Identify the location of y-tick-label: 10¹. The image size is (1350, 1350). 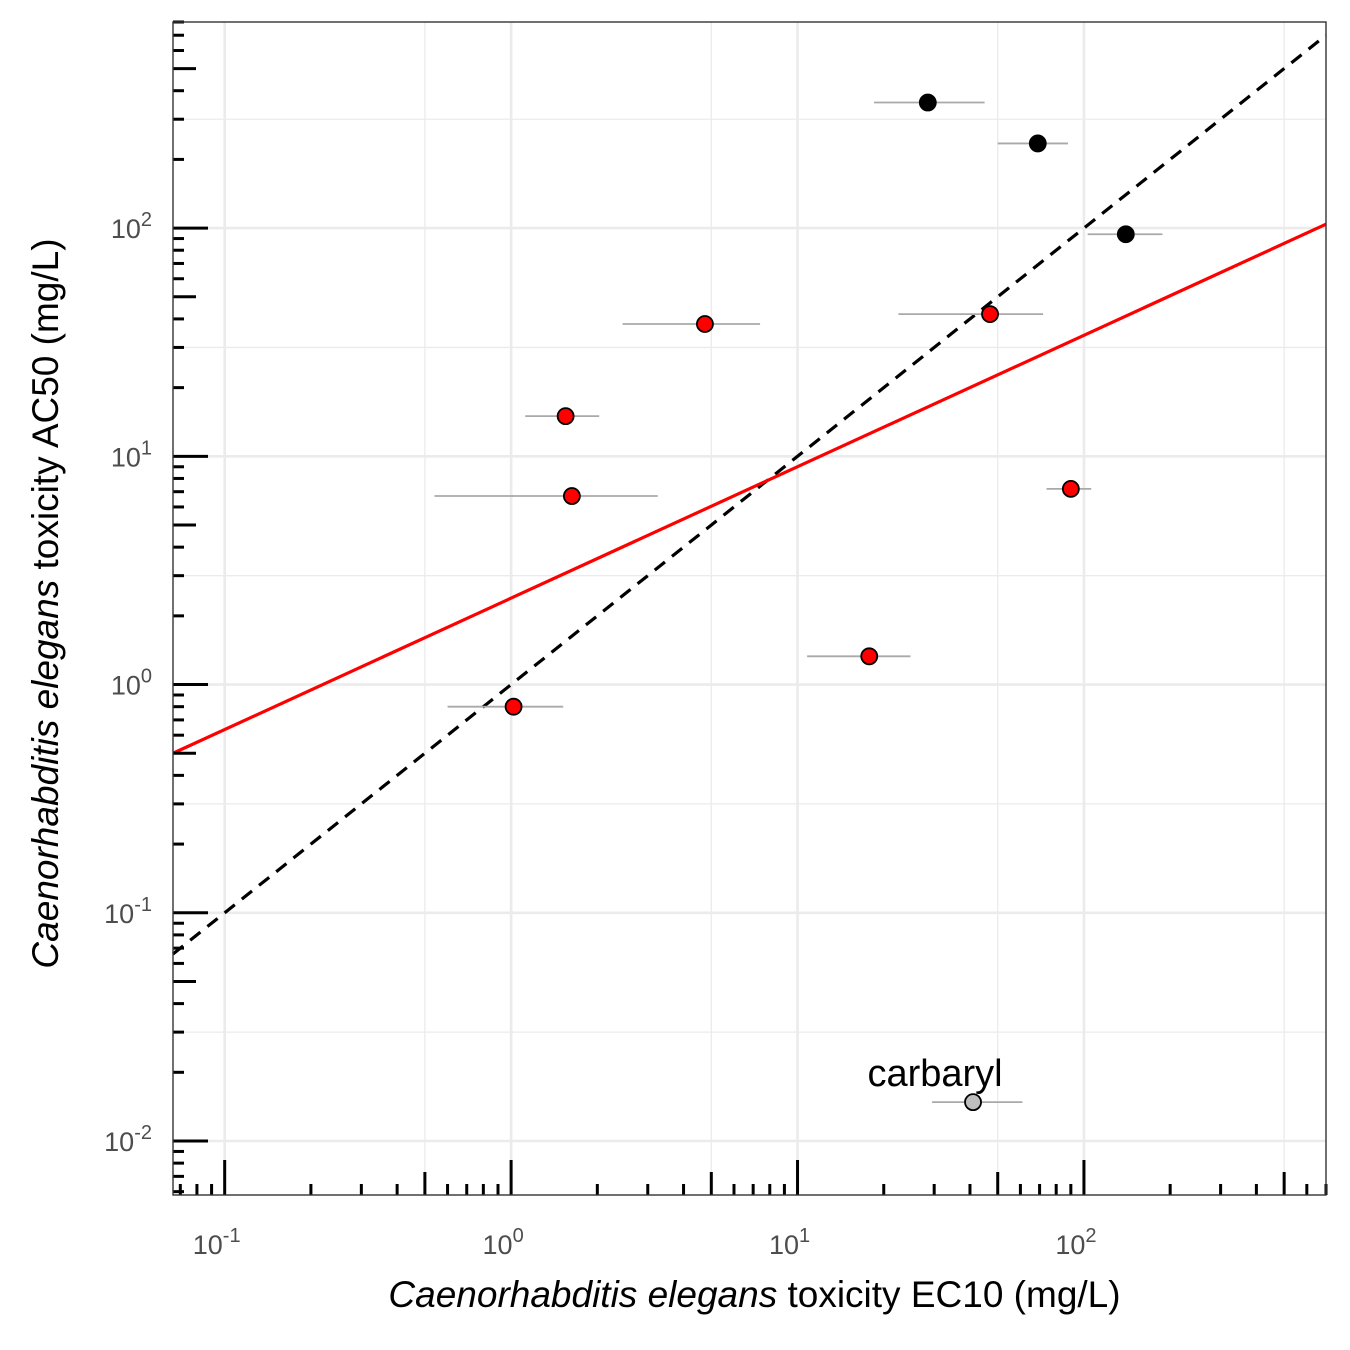
(131, 454).